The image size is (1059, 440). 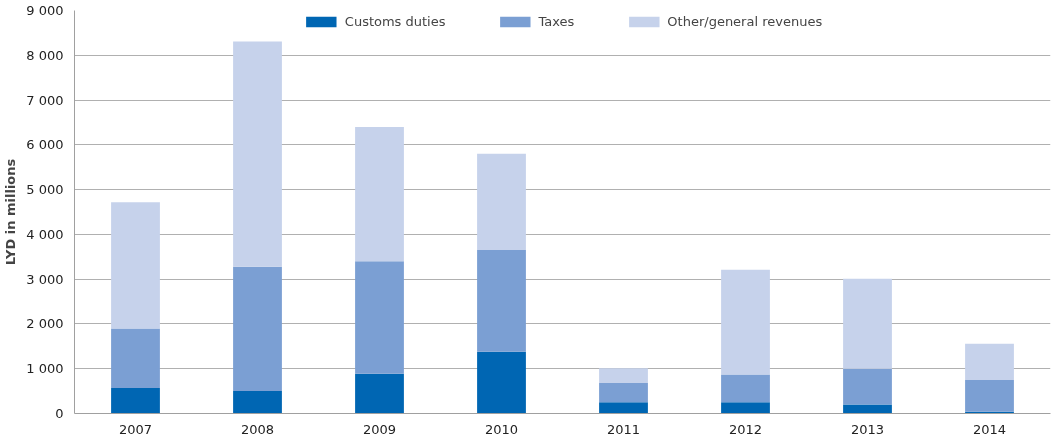 I want to click on legend-label: Other/general revenues, so click(x=745, y=21).